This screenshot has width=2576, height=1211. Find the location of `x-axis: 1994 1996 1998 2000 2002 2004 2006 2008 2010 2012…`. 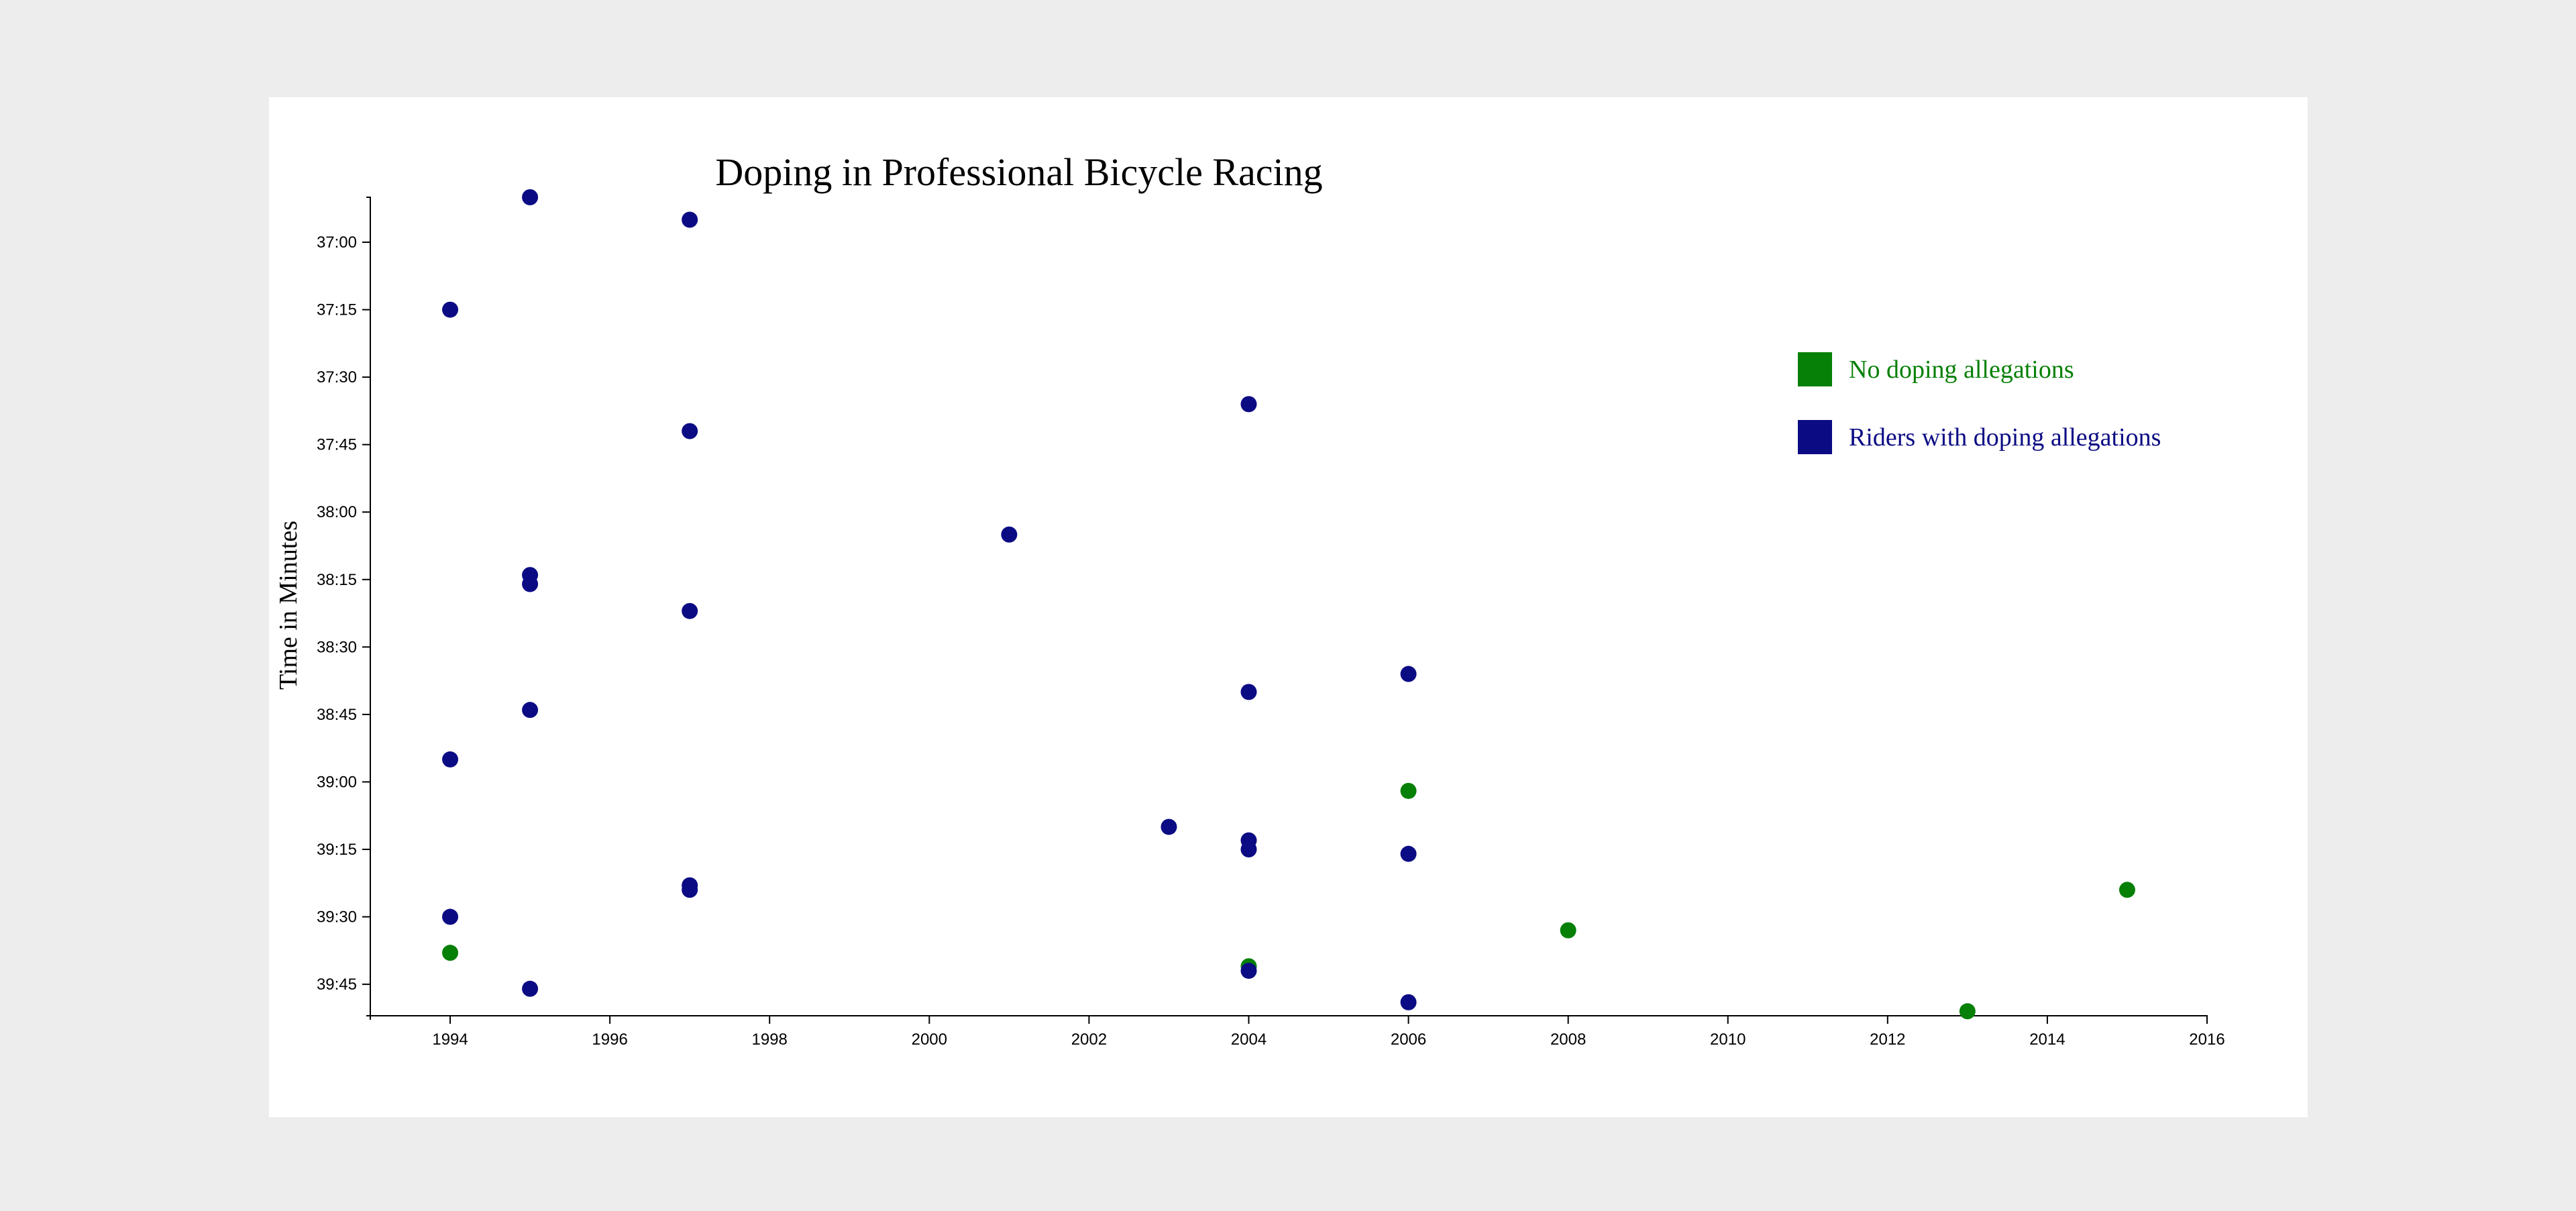

x-axis: 1994 1996 1998 2000 2002 2004 2006 2008 2010 2012… is located at coordinates (1297, 1032).